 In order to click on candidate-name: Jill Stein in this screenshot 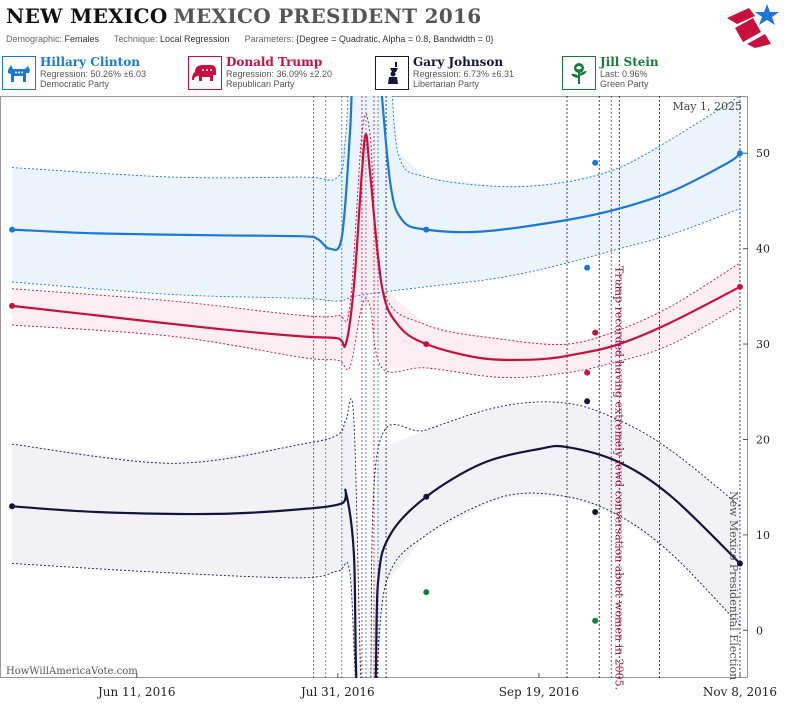, I will do `click(629, 62)`.